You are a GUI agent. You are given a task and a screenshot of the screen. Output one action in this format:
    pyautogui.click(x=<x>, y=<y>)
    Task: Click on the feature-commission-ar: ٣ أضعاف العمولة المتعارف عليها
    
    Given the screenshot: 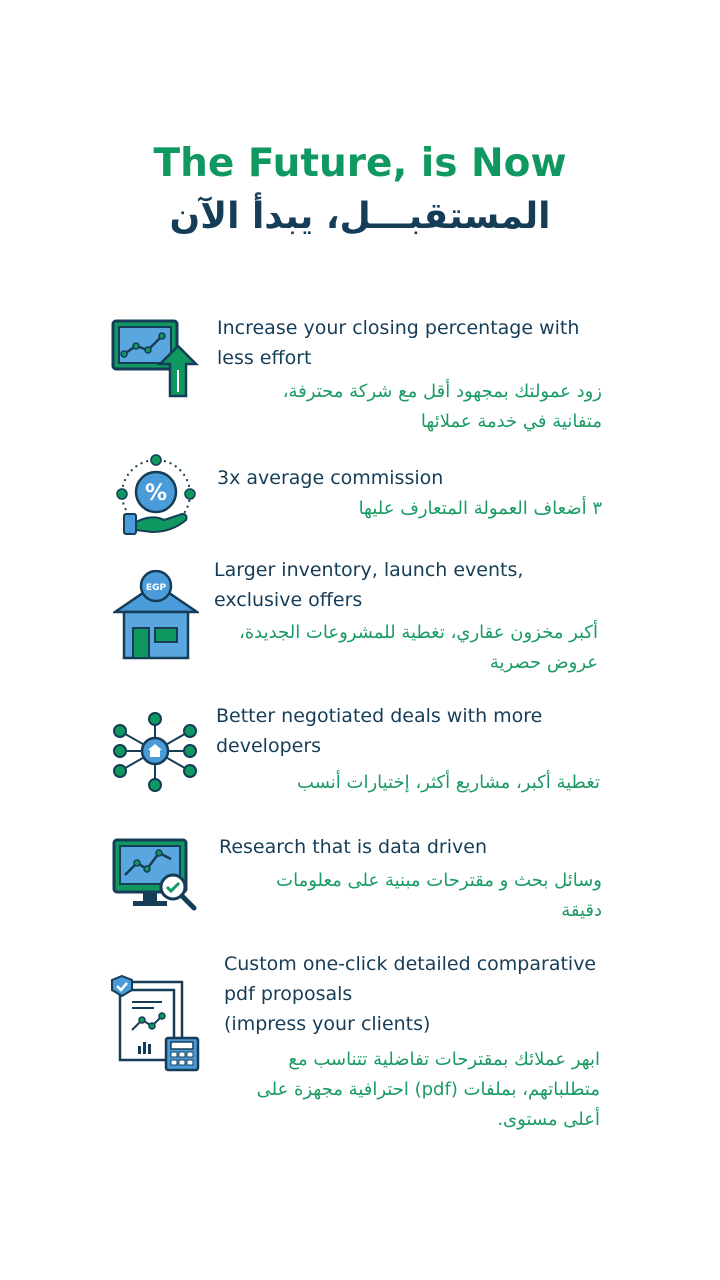 What is the action you would take?
    pyautogui.click(x=480, y=508)
    